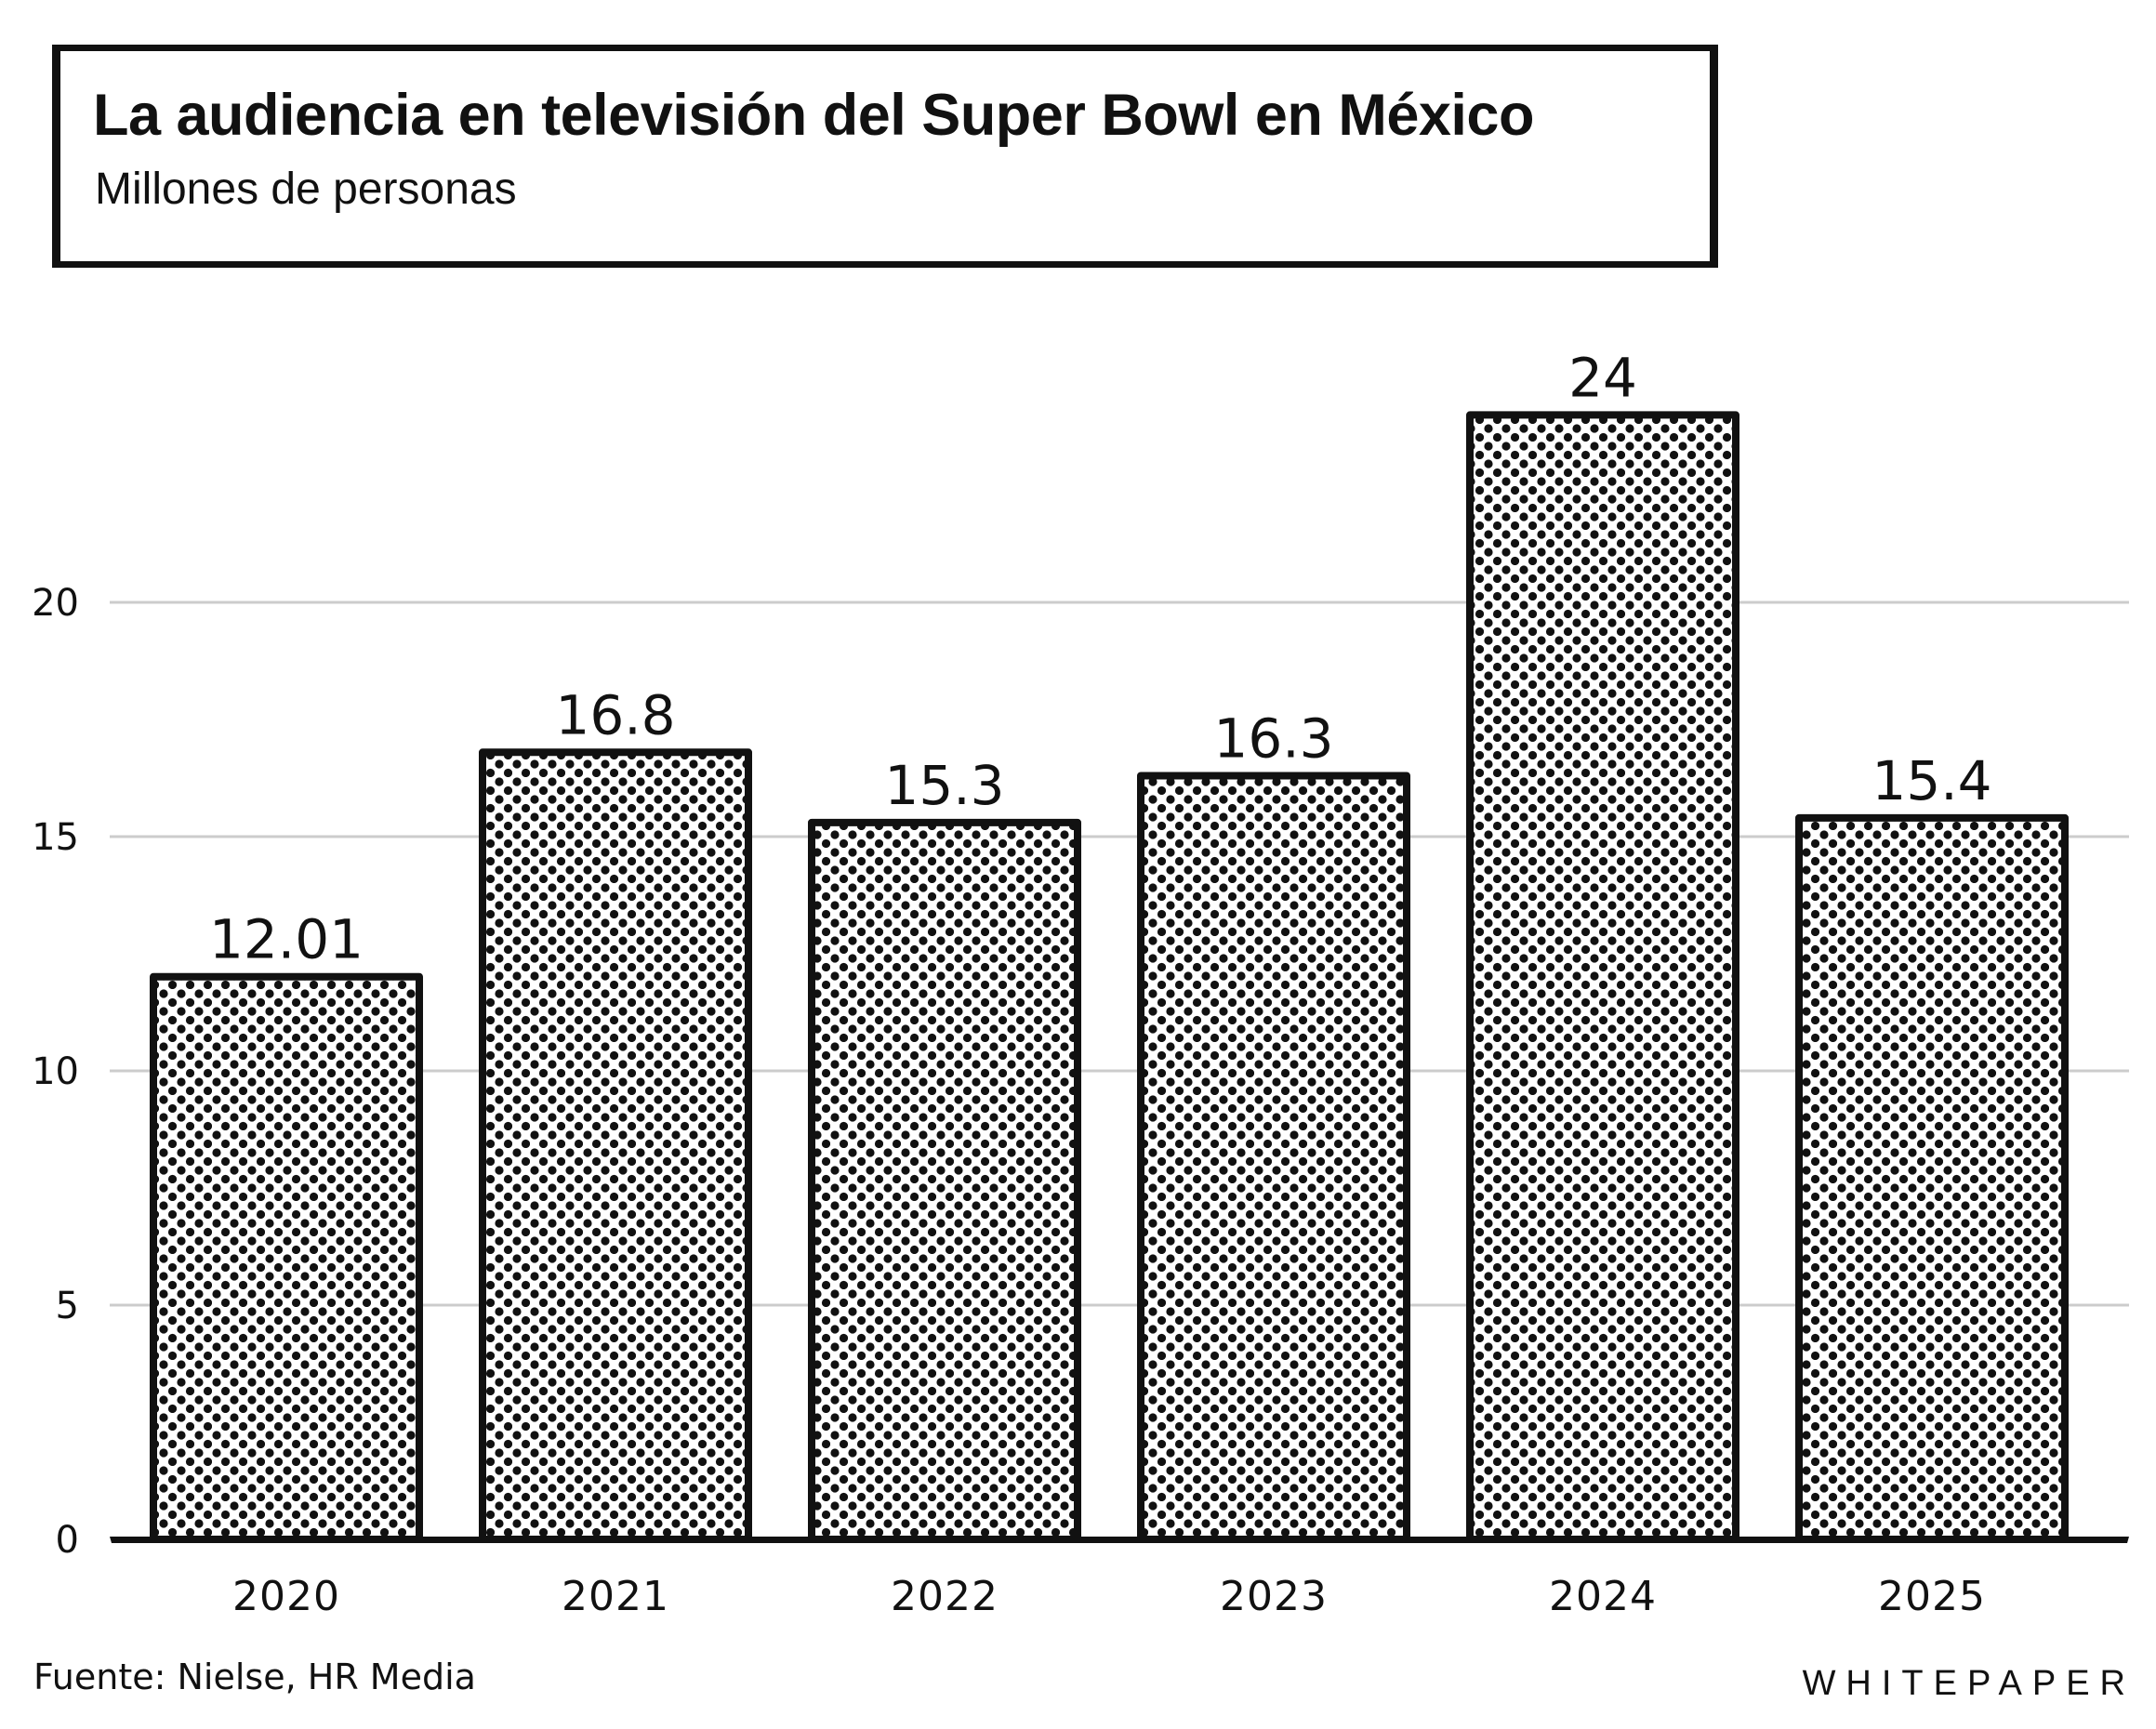 The height and width of the screenshot is (1729, 2156). What do you see at coordinates (55, 837) in the screenshot?
I see `y-tick-label: 15` at bounding box center [55, 837].